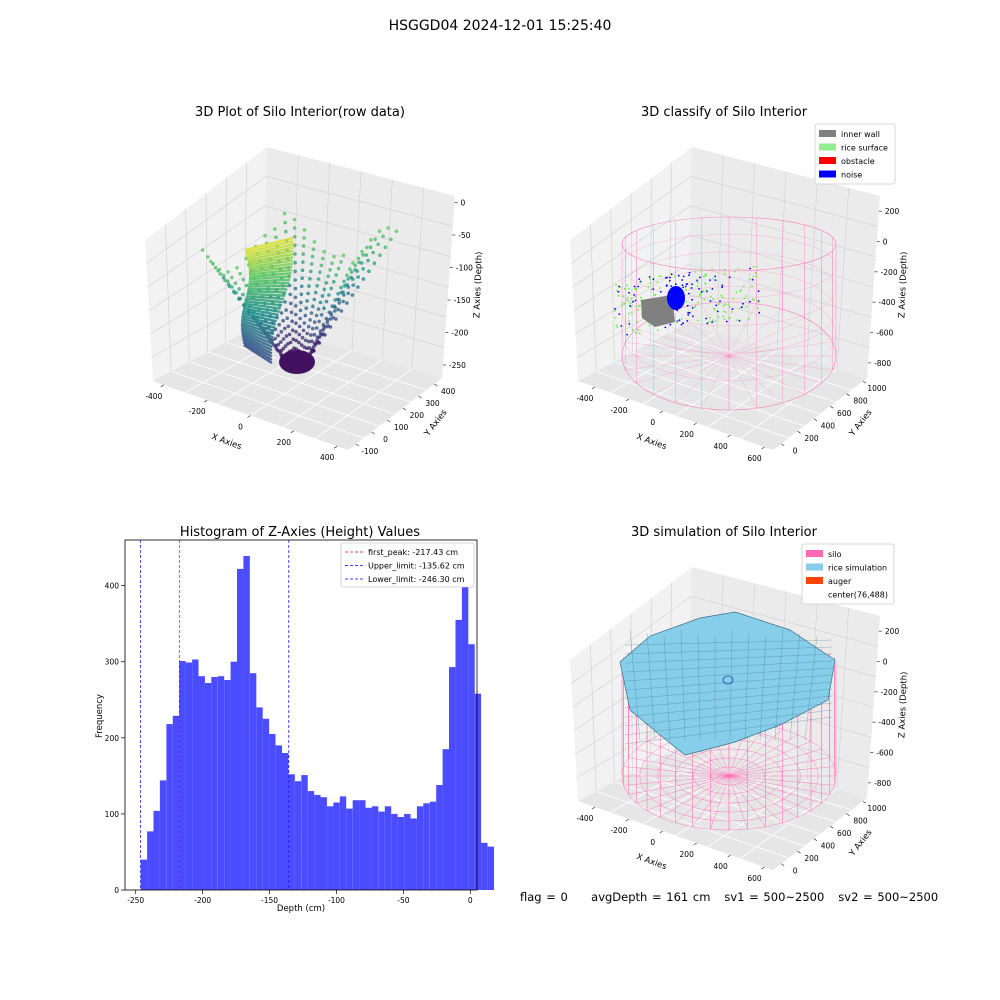 Image resolution: width=1000 pixels, height=1000 pixels. I want to click on x-tick-label: -400, so click(584, 398).